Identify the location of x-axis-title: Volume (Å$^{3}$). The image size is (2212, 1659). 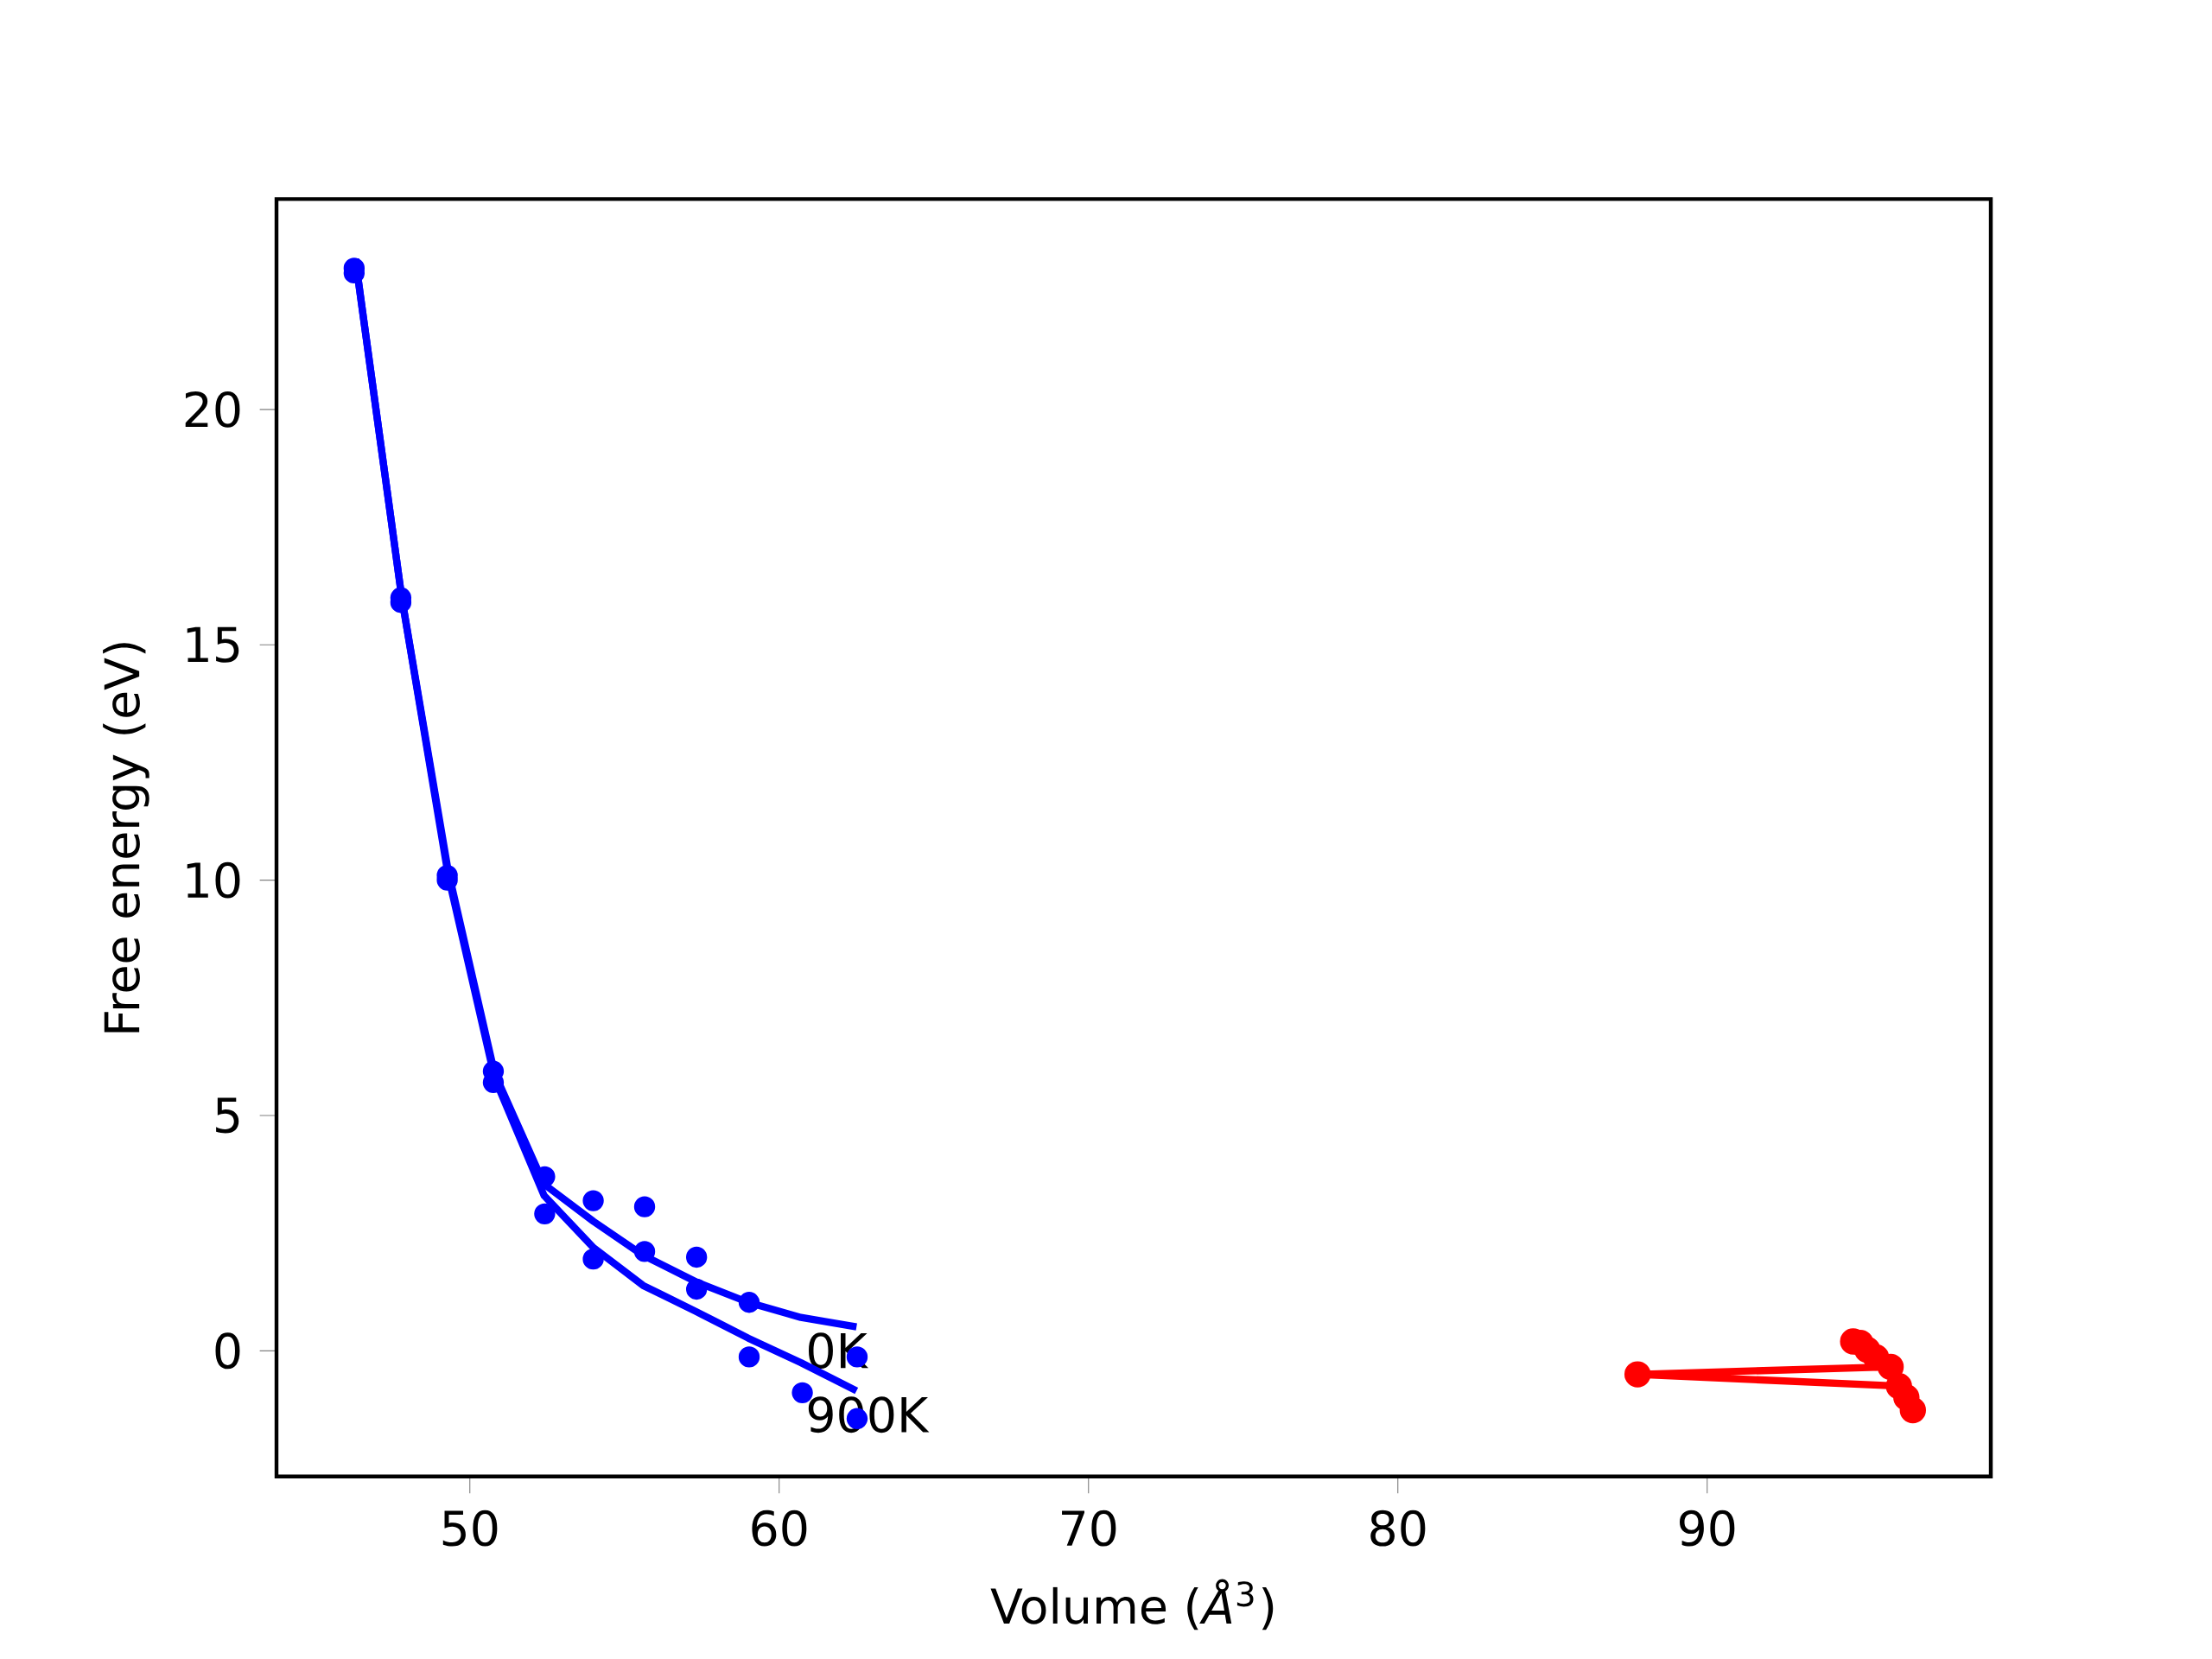
(1132, 1604).